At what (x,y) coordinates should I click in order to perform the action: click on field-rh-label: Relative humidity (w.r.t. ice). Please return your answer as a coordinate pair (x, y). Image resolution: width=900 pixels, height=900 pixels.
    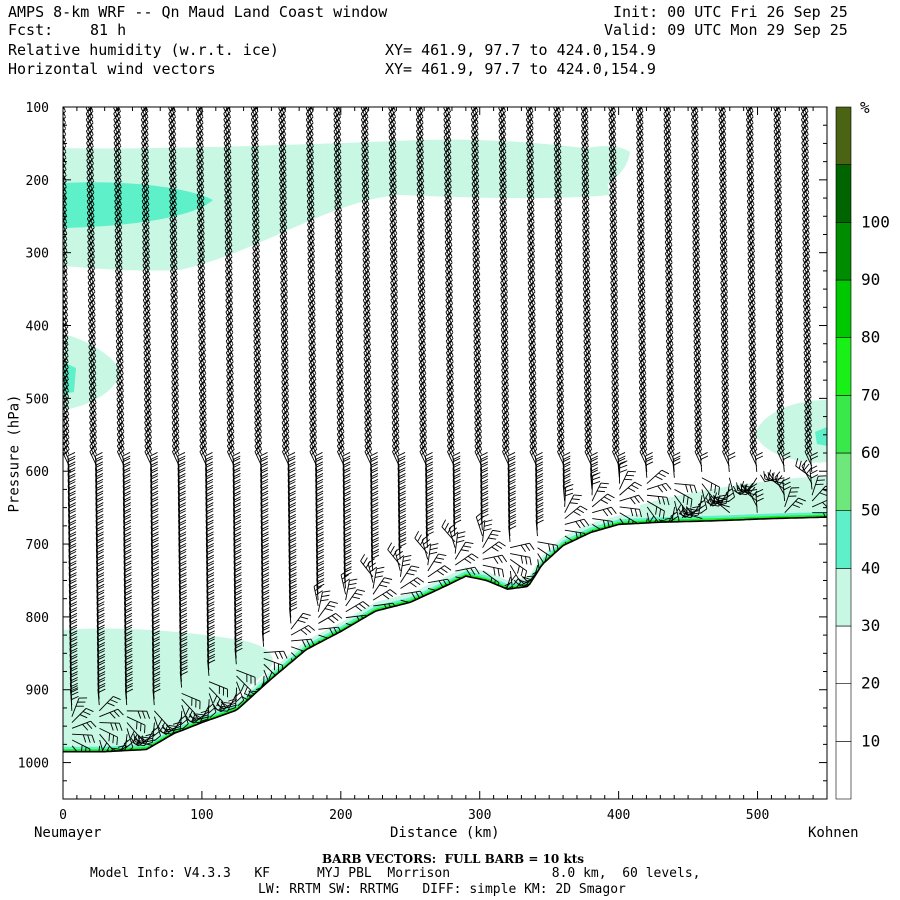
    Looking at the image, I should click on (143, 50).